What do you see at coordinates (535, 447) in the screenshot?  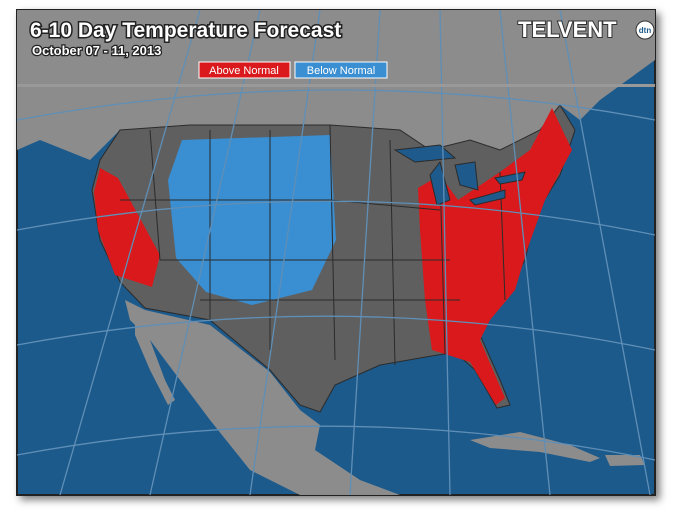 I see `cuba` at bounding box center [535, 447].